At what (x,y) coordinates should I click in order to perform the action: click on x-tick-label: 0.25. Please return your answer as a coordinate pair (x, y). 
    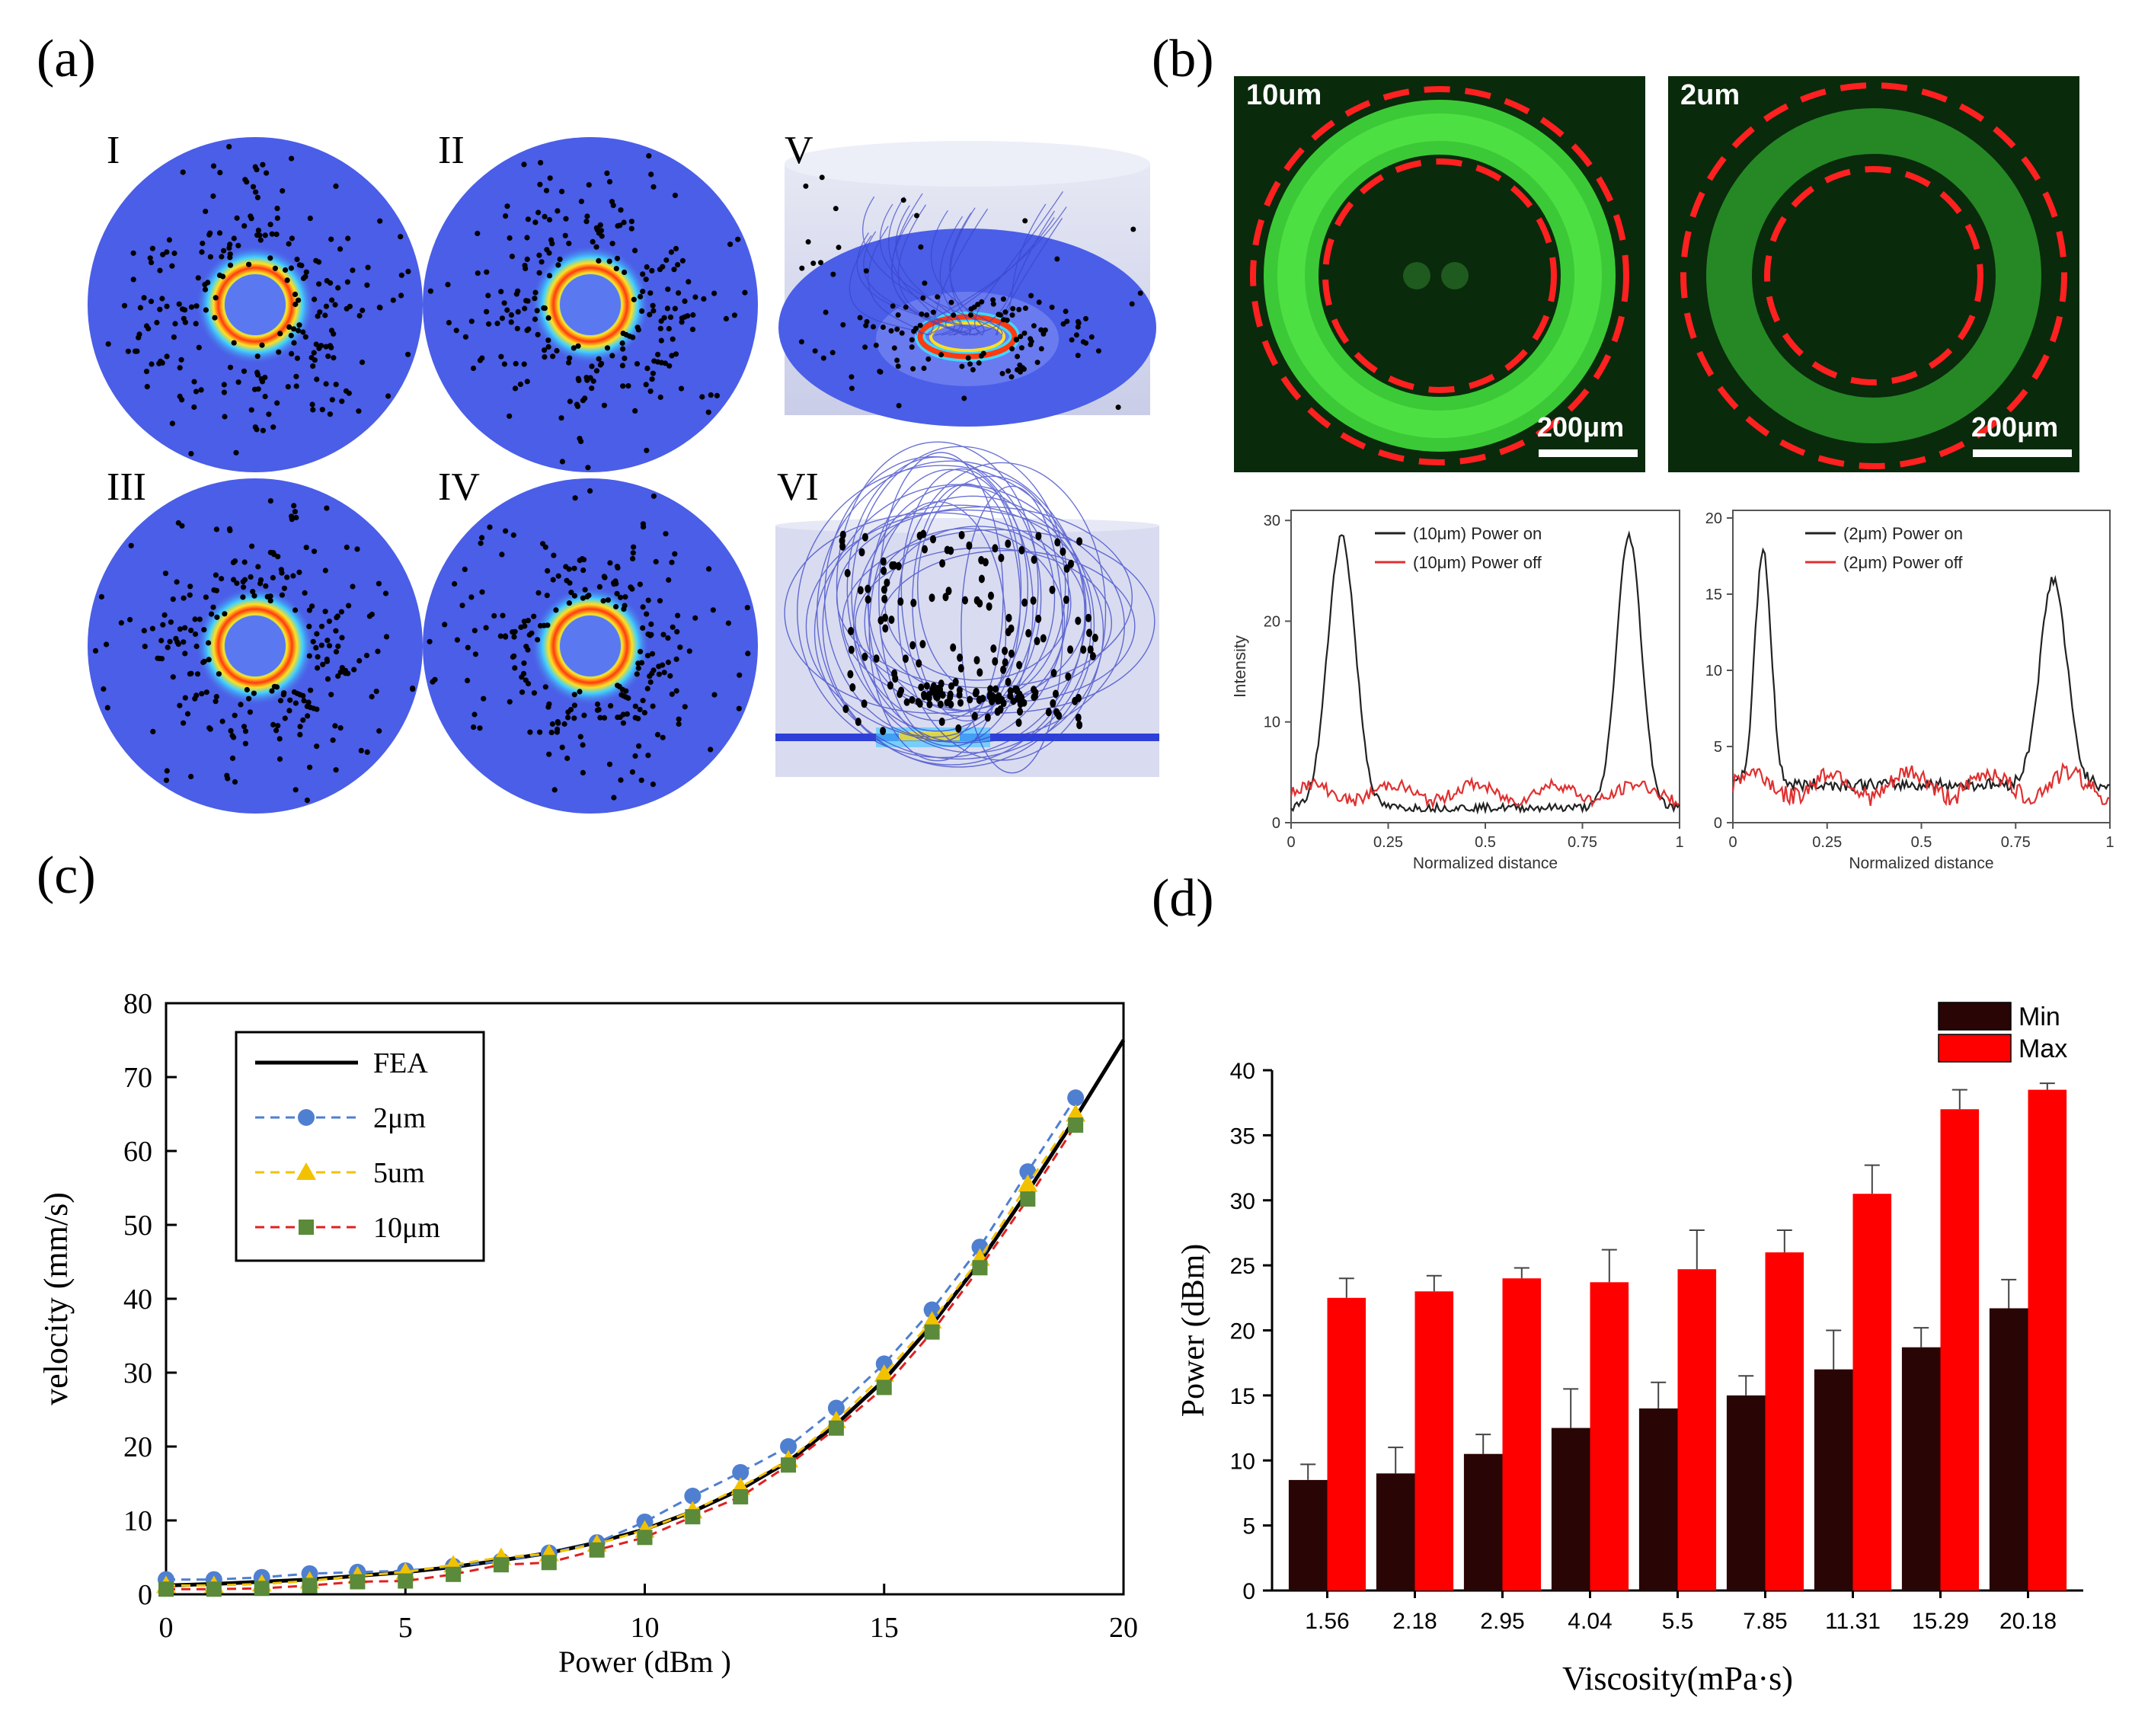
    Looking at the image, I should click on (1827, 842).